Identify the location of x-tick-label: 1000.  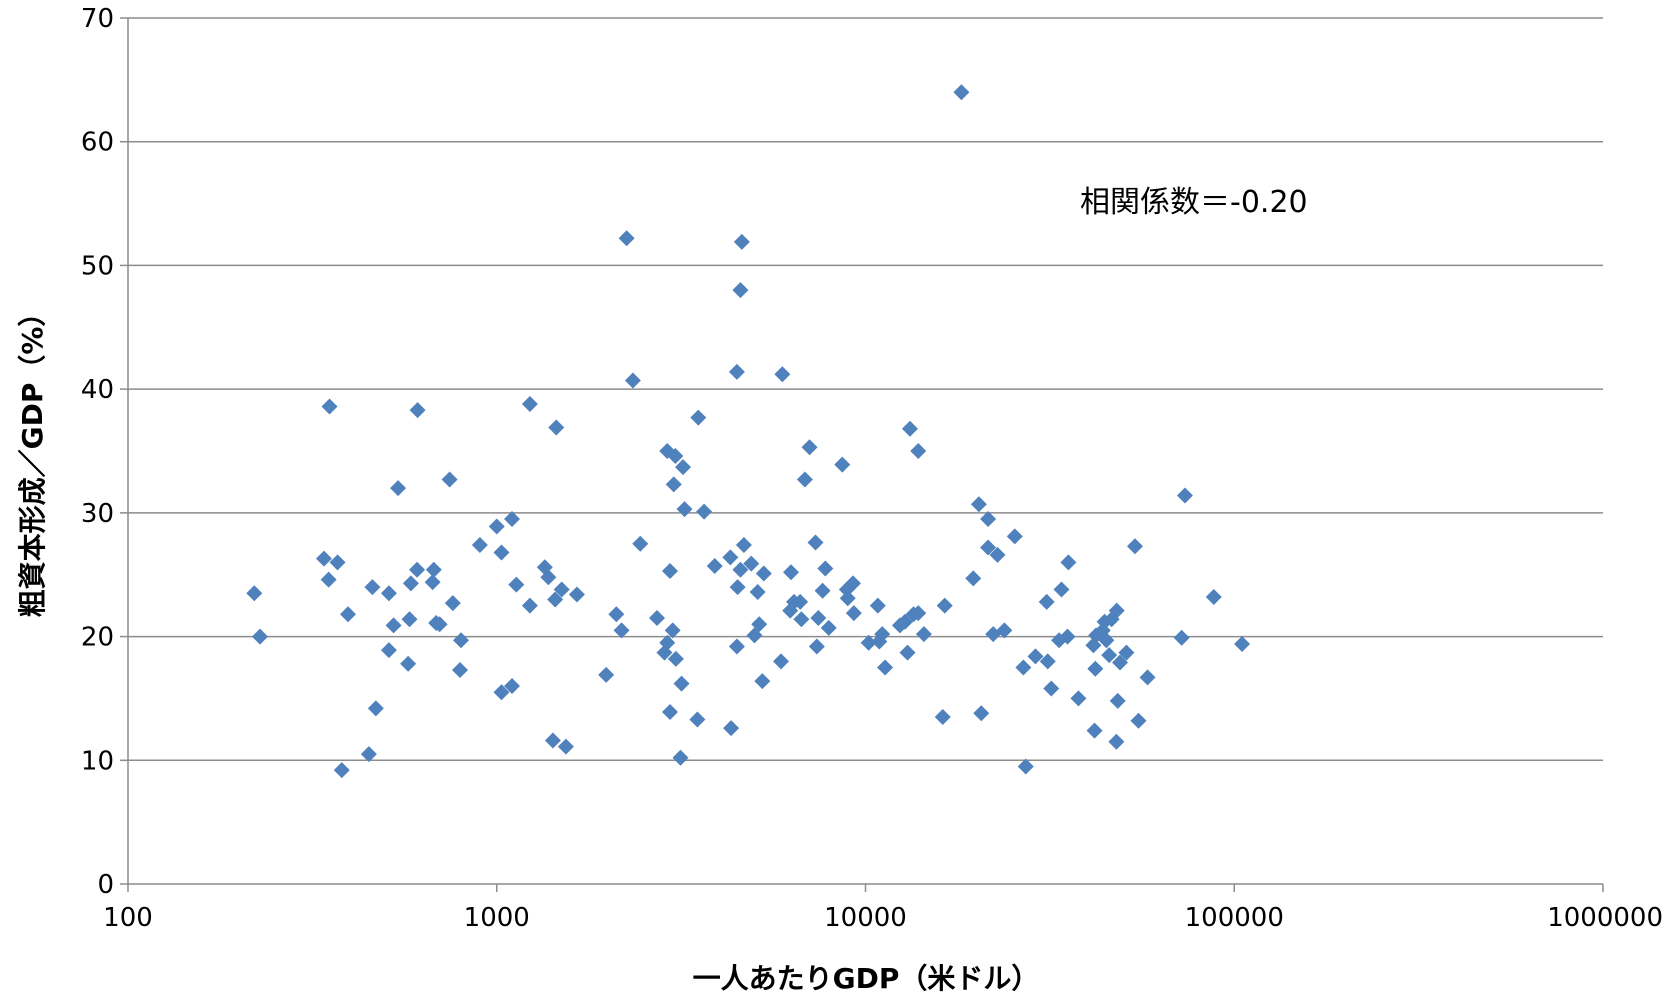
(497, 918).